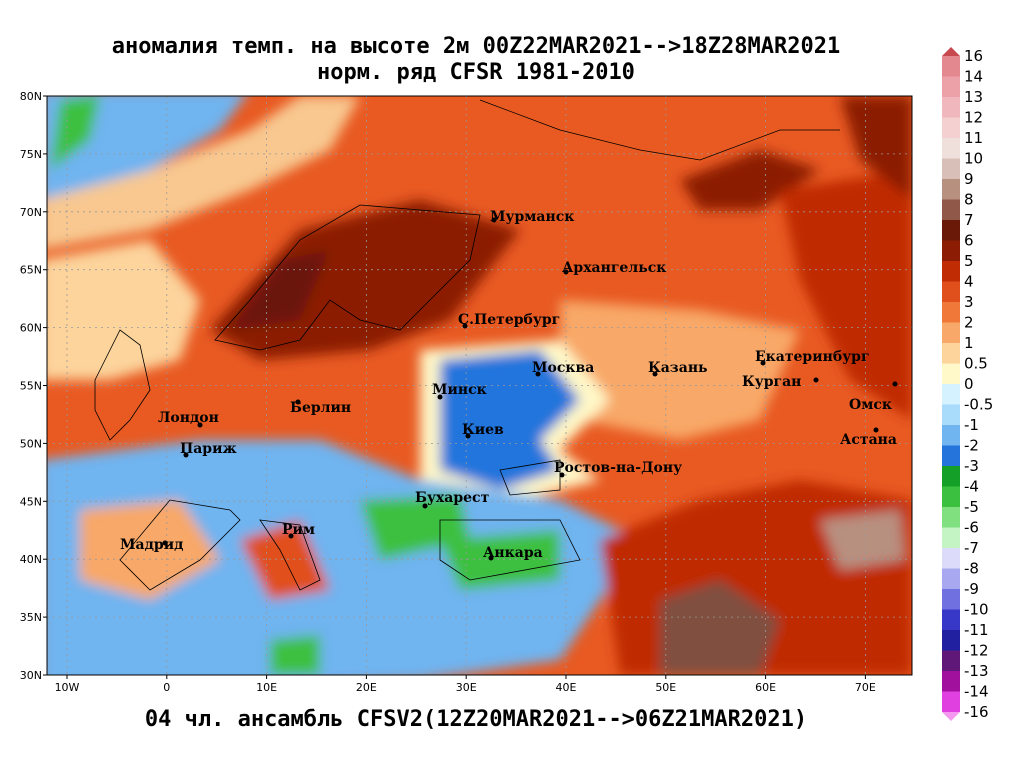  Describe the element at coordinates (31, 270) in the screenshot. I see `lat-tick-label: 65N` at that location.